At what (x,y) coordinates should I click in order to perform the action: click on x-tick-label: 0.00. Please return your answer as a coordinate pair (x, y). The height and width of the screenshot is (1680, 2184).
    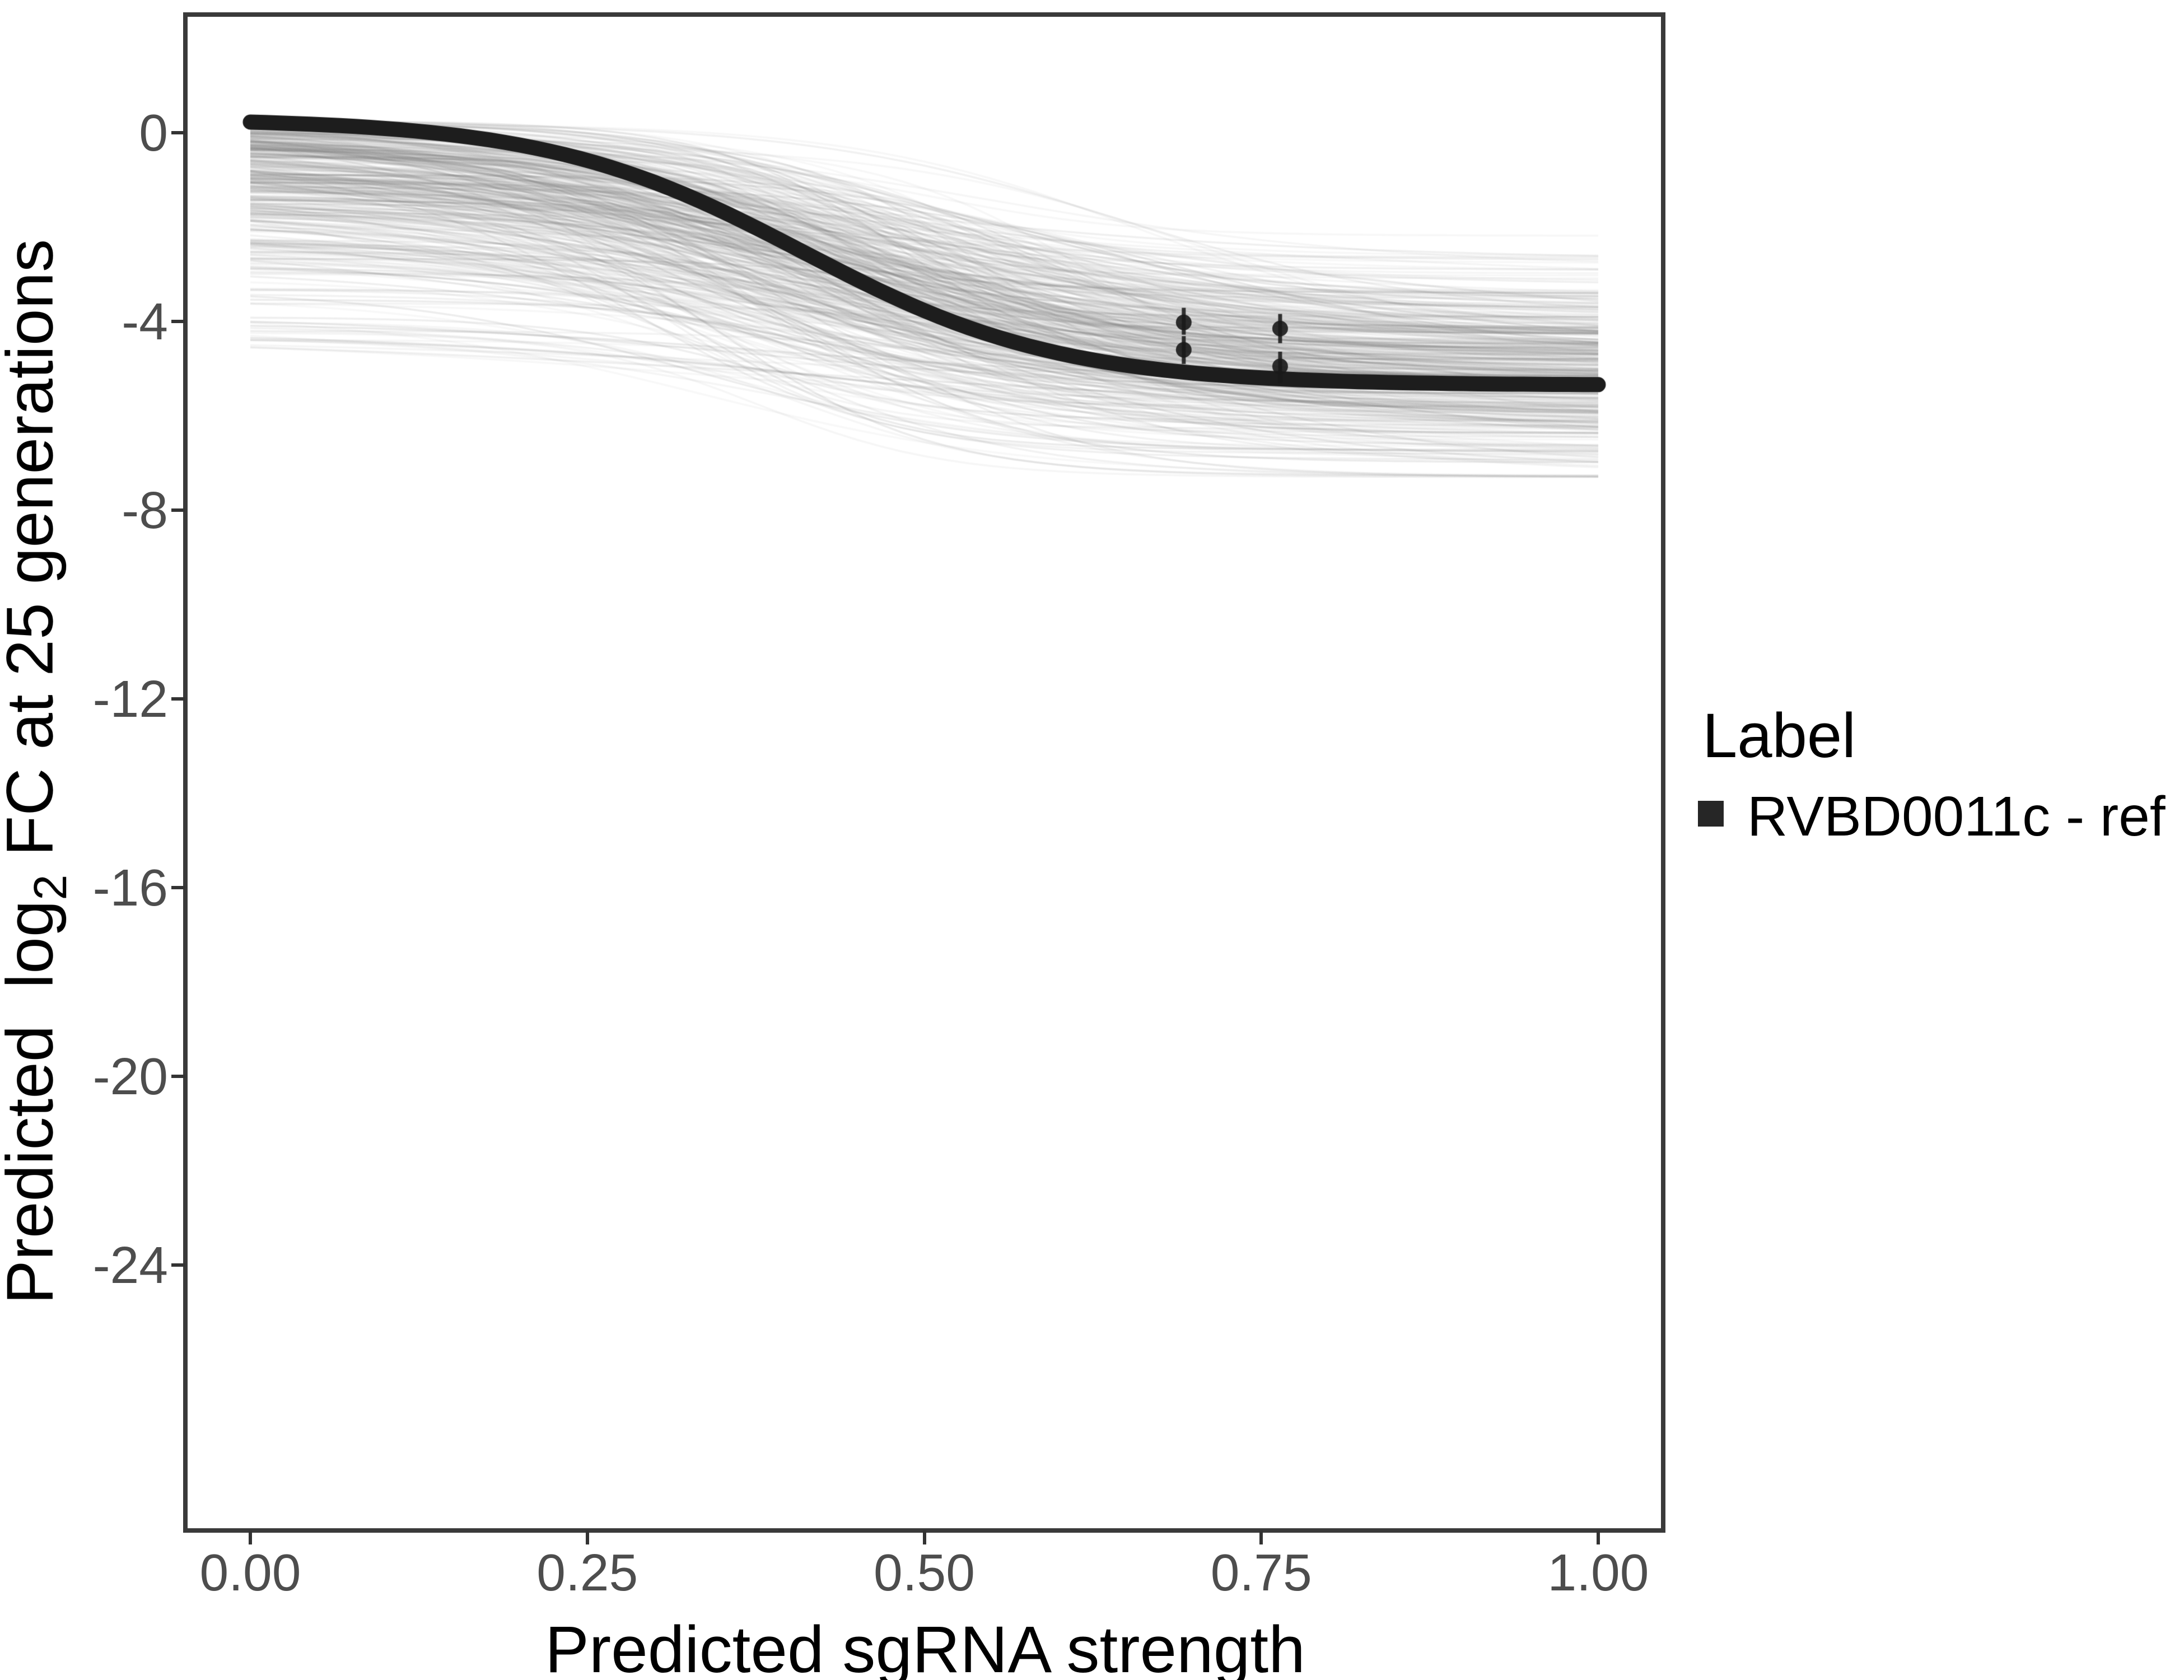
    Looking at the image, I should click on (250, 1572).